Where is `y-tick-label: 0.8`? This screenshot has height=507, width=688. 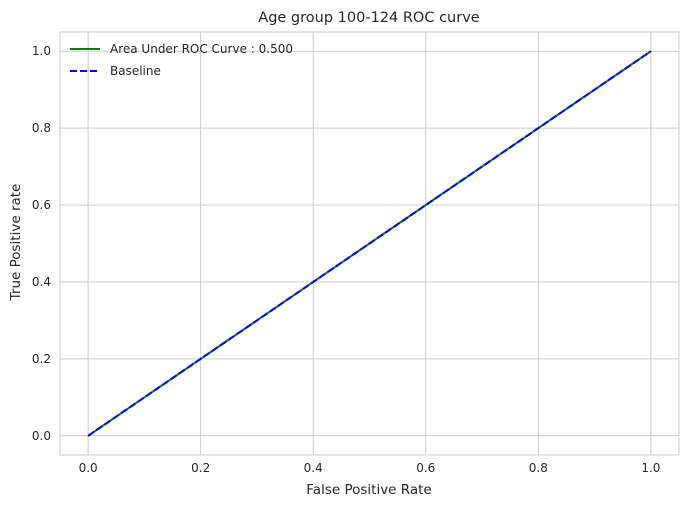 y-tick-label: 0.8 is located at coordinates (41, 128).